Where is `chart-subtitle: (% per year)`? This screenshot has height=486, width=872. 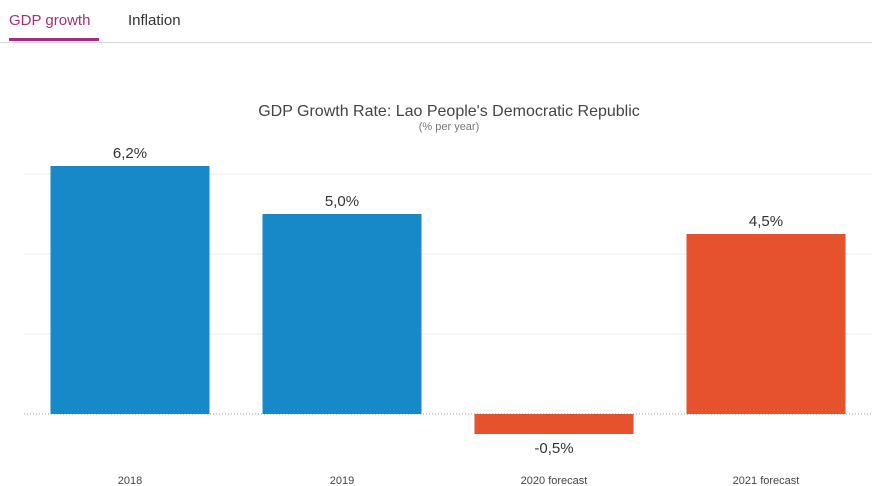
chart-subtitle: (% per year) is located at coordinates (449, 127).